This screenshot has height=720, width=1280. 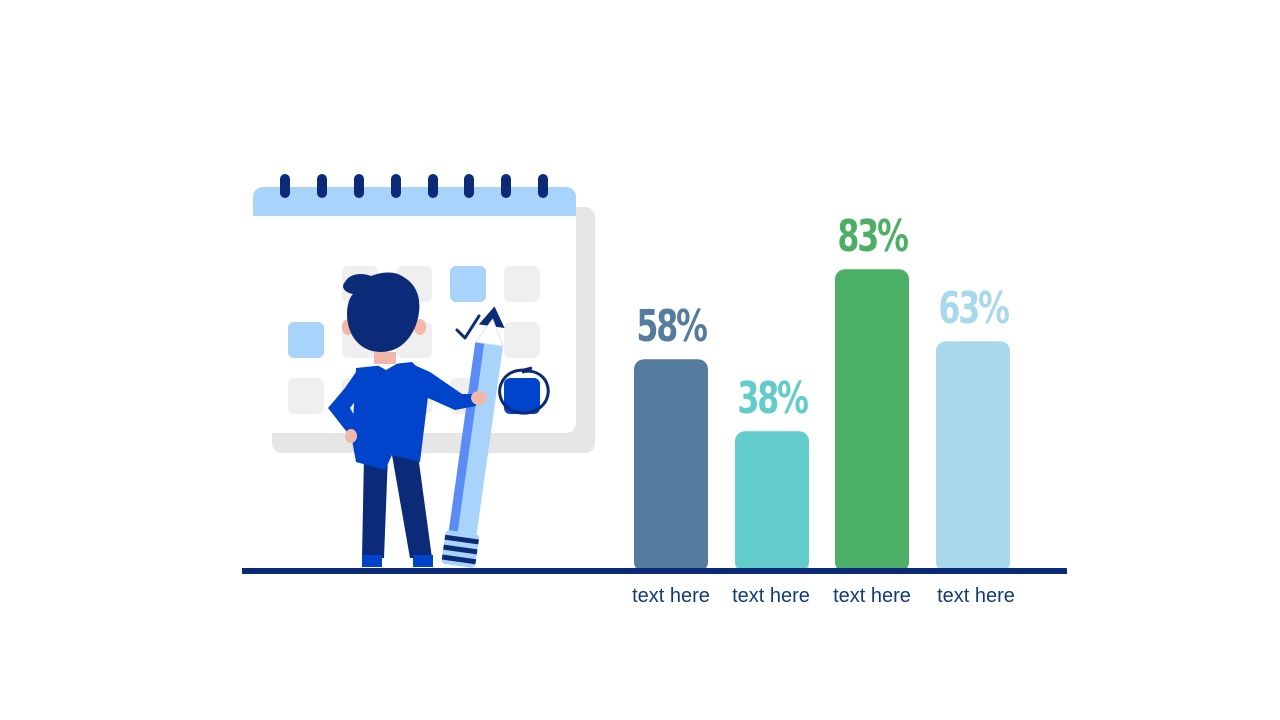 I want to click on pencil-icon, so click(x=473, y=437).